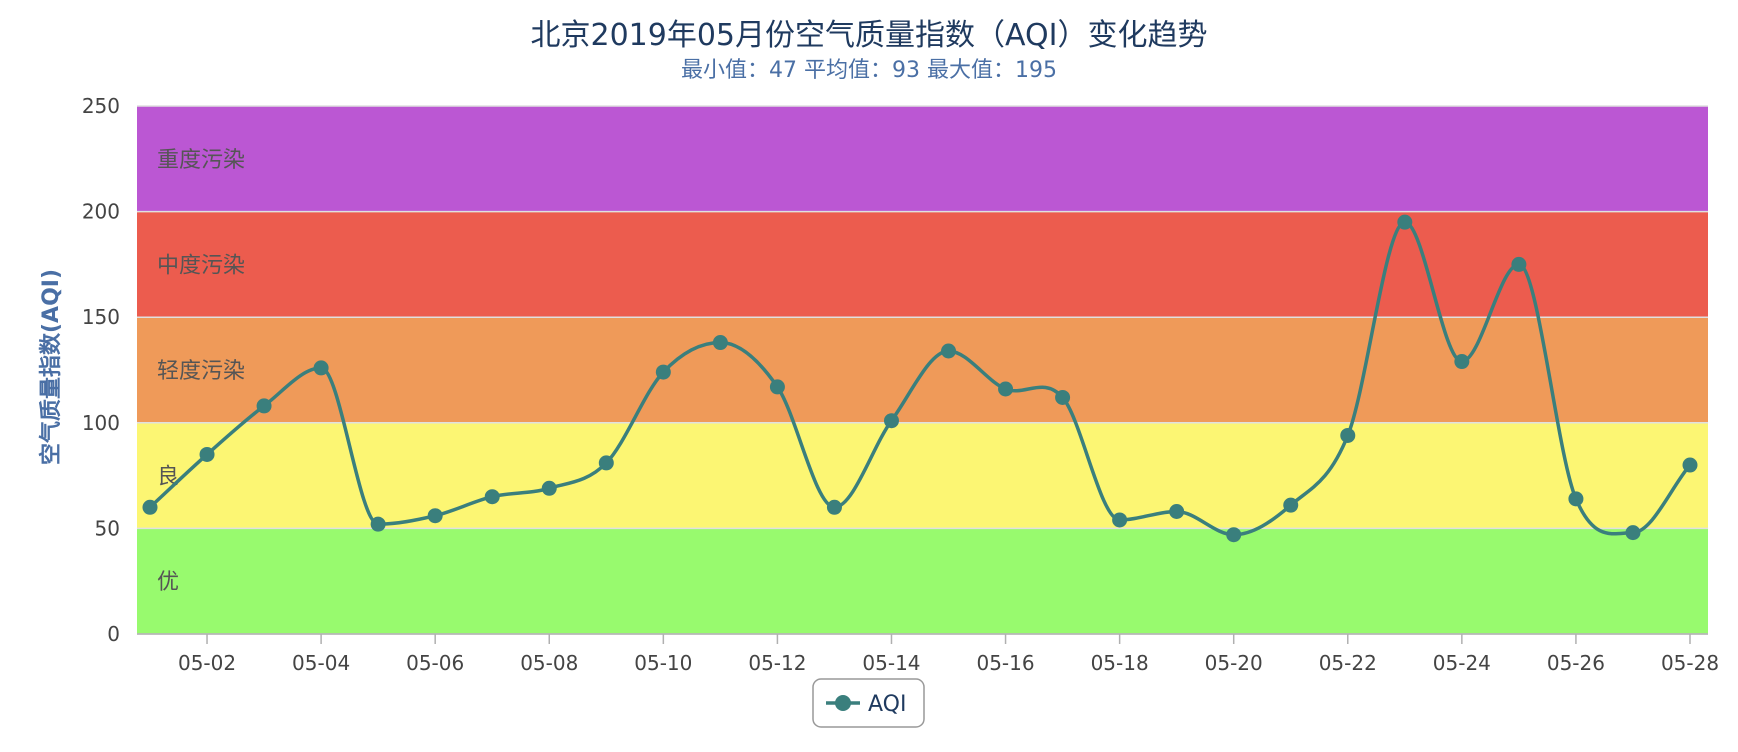 Image resolution: width=1738 pixels, height=752 pixels. Describe the element at coordinates (1234, 663) in the screenshot. I see `x-tick-label-9: 05-20` at that location.